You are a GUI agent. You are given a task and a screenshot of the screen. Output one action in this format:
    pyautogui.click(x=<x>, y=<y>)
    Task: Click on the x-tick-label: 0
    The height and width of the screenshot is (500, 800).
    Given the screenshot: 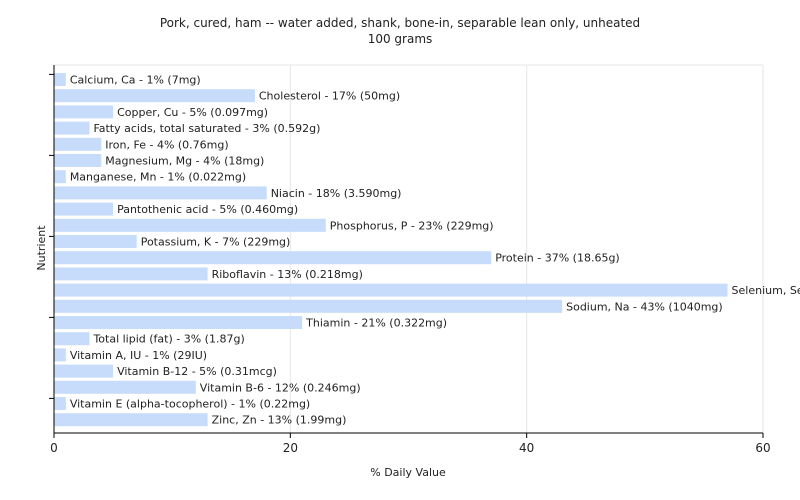 What is the action you would take?
    pyautogui.click(x=54, y=448)
    